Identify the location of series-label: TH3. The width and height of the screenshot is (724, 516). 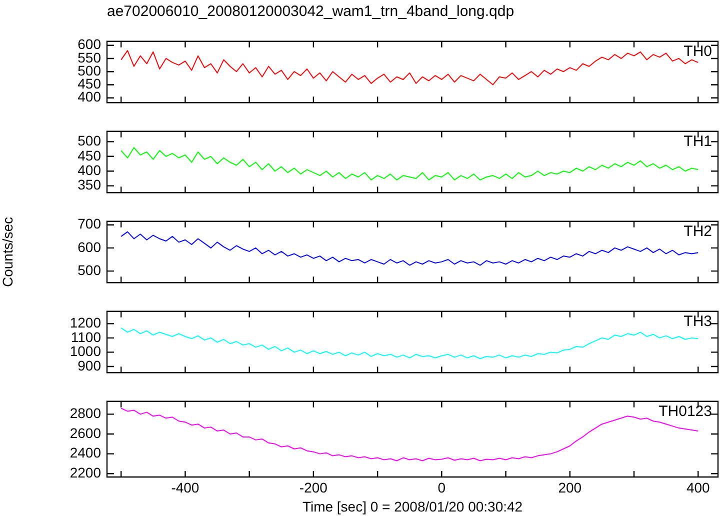
(698, 321).